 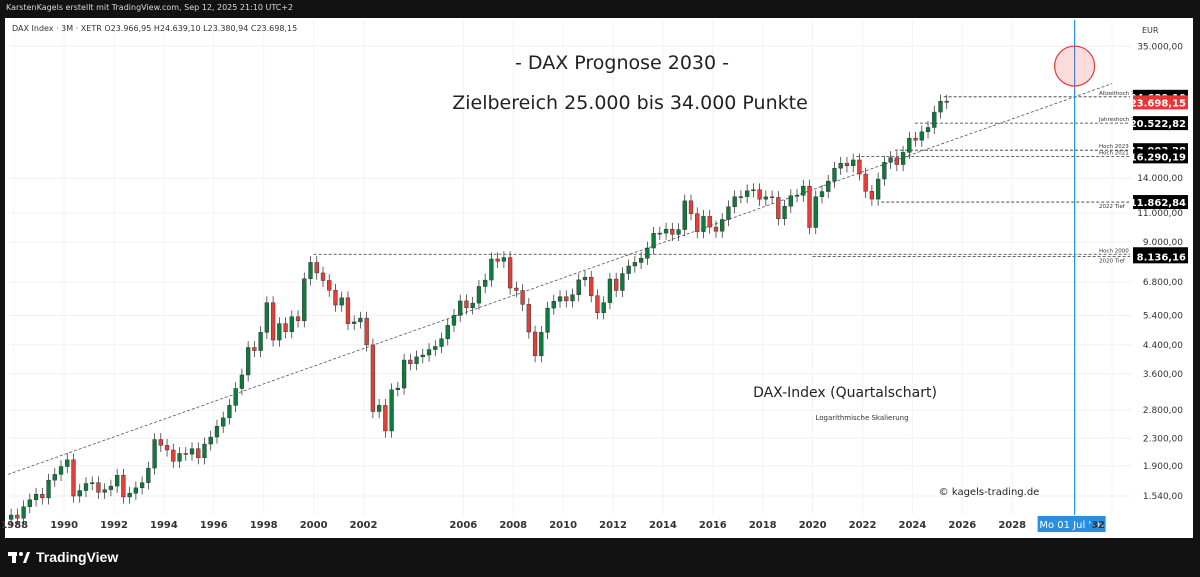 What do you see at coordinates (563, 525) in the screenshot?
I see `x-tick-label: 2010` at bounding box center [563, 525].